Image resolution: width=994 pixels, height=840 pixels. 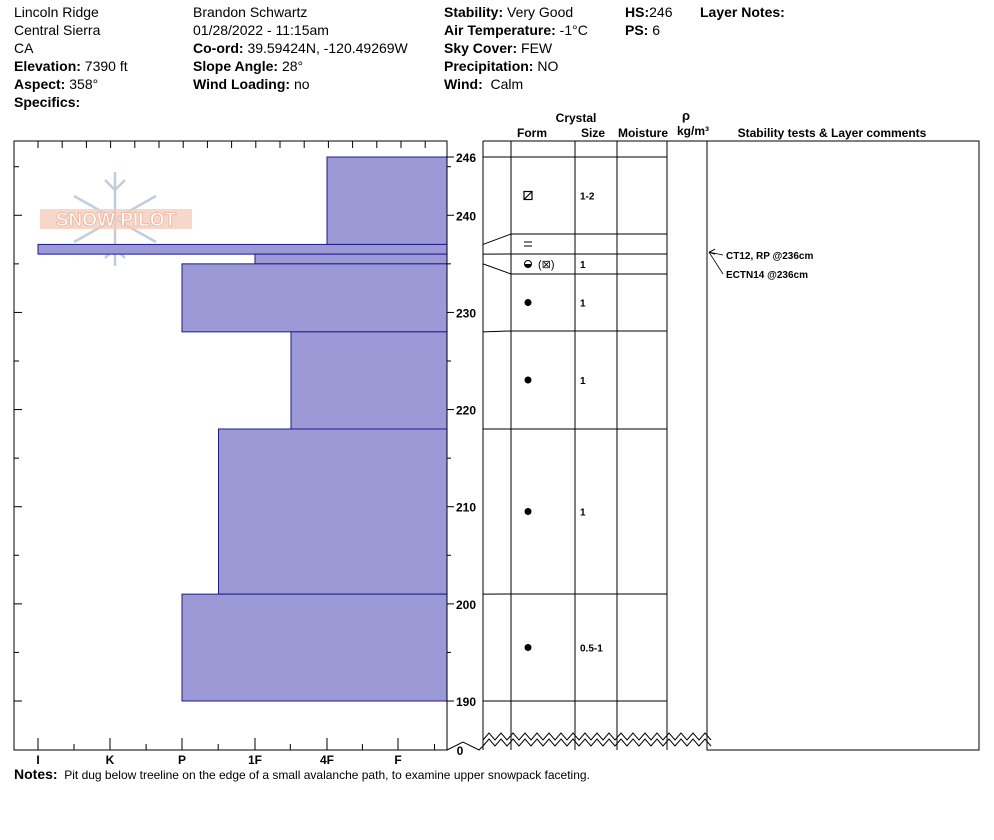 What do you see at coordinates (466, 216) in the screenshot?
I see `height-label-240: 240` at bounding box center [466, 216].